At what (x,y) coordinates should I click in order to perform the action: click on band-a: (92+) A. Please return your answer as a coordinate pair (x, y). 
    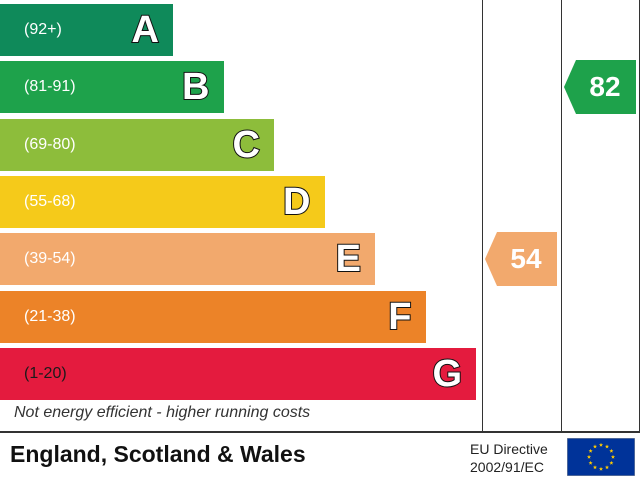
    Looking at the image, I should click on (86, 30).